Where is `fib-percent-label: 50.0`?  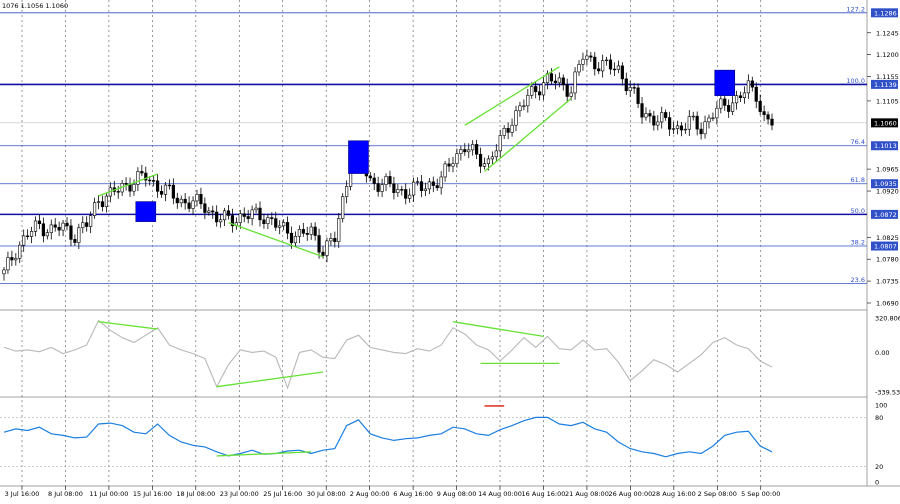
fib-percent-label: 50.0 is located at coordinates (858, 211).